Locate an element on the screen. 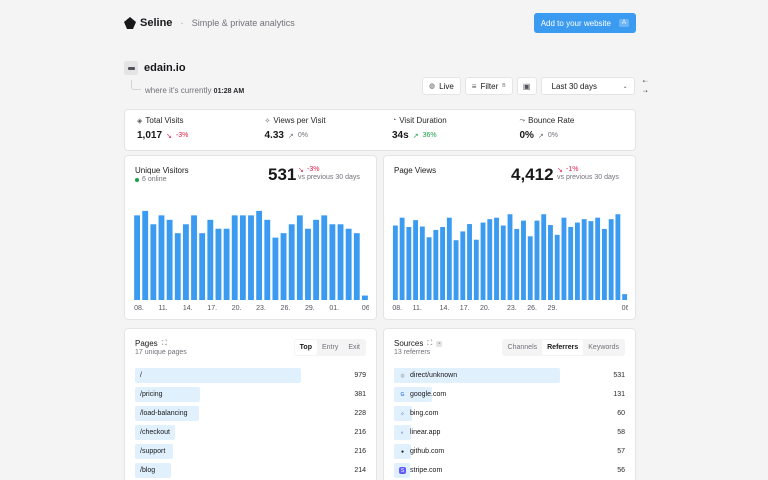 Image resolution: width=768 pixels, height=480 pixels. calendar-button: ▣ is located at coordinates (526, 86).